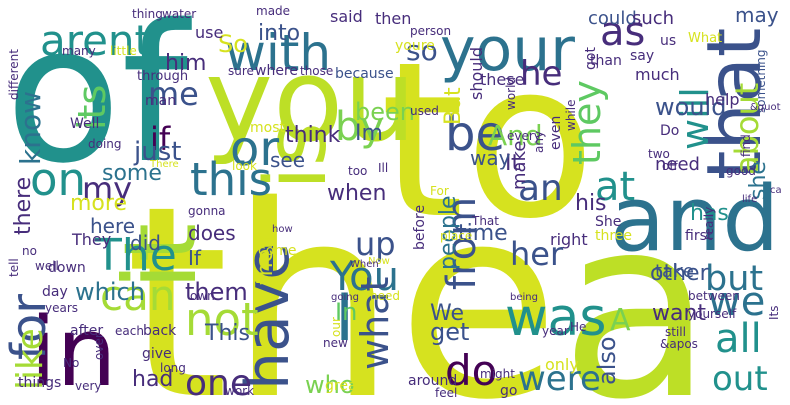 The width and height of the screenshot is (790, 405). What do you see at coordinates (364, 277) in the screenshot?
I see `word-you: You` at bounding box center [364, 277].